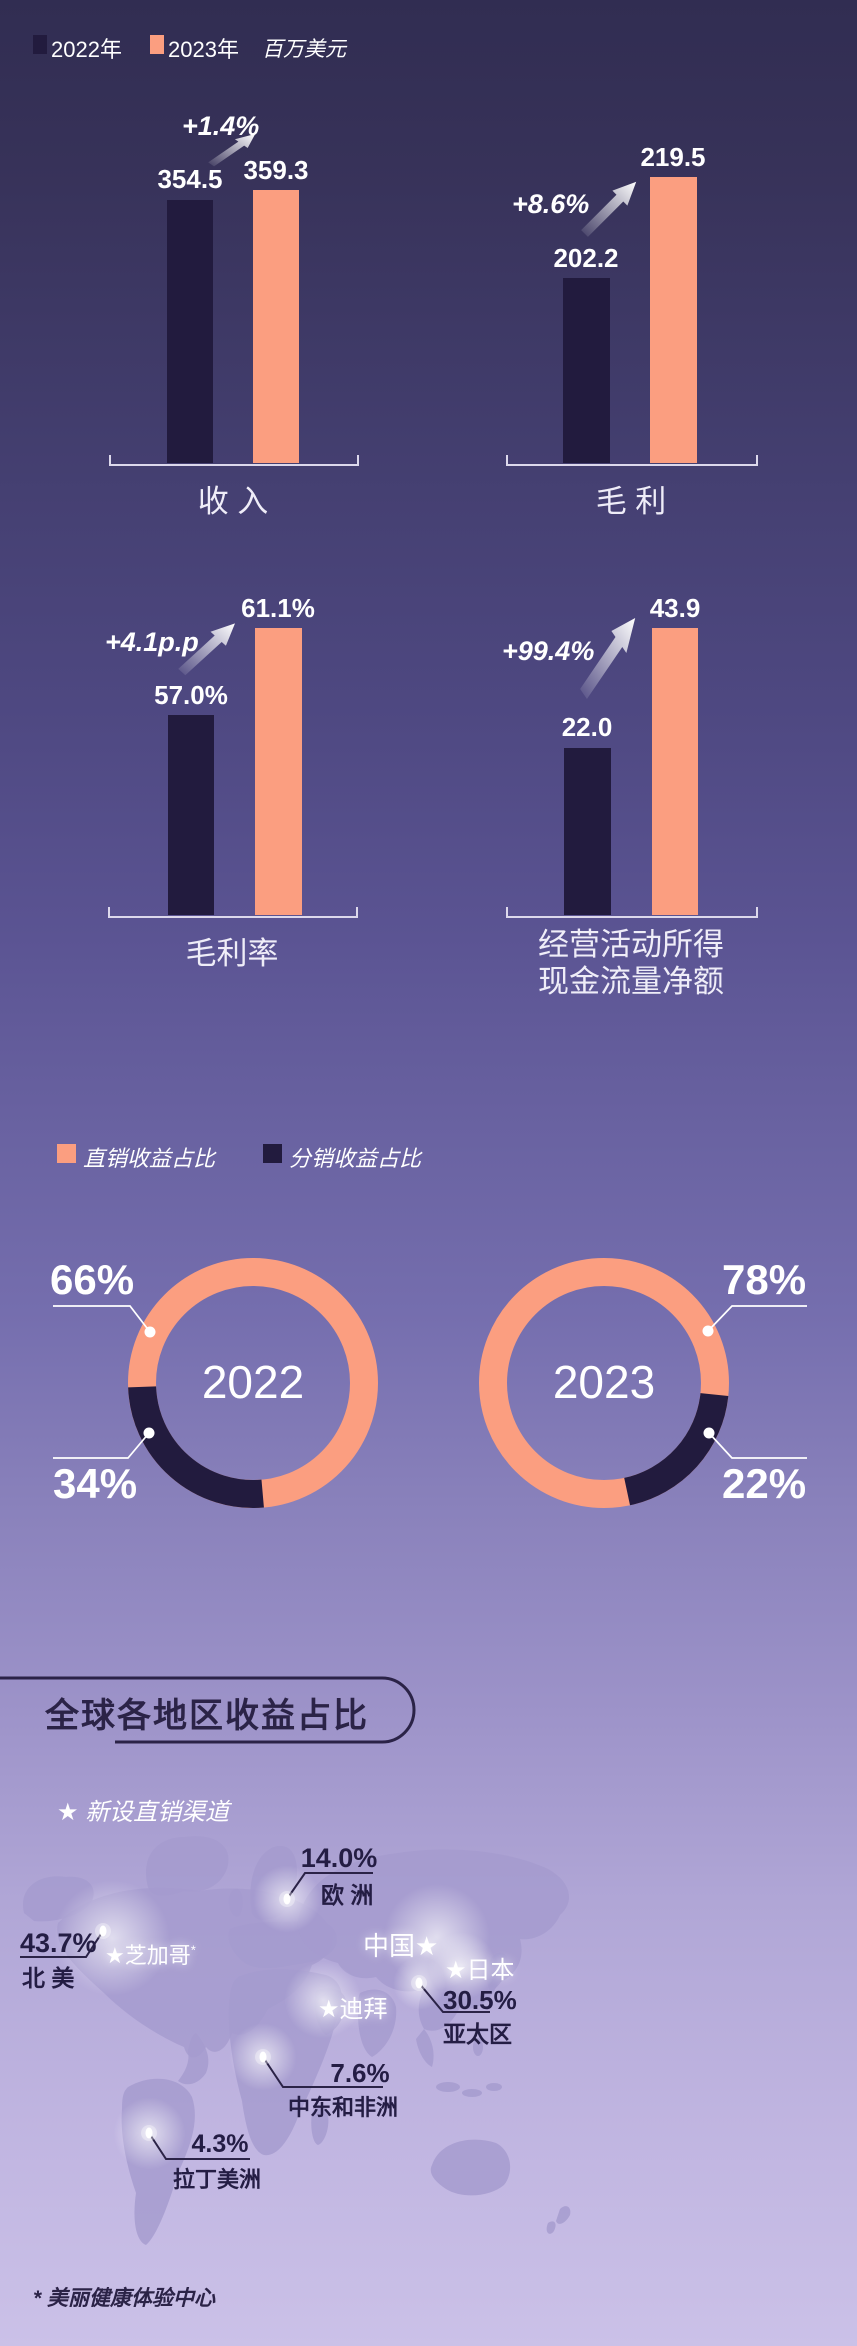 This screenshot has height=2346, width=857. What do you see at coordinates (157, 1812) in the screenshot?
I see `map-legend-text: 新设直销渠道` at bounding box center [157, 1812].